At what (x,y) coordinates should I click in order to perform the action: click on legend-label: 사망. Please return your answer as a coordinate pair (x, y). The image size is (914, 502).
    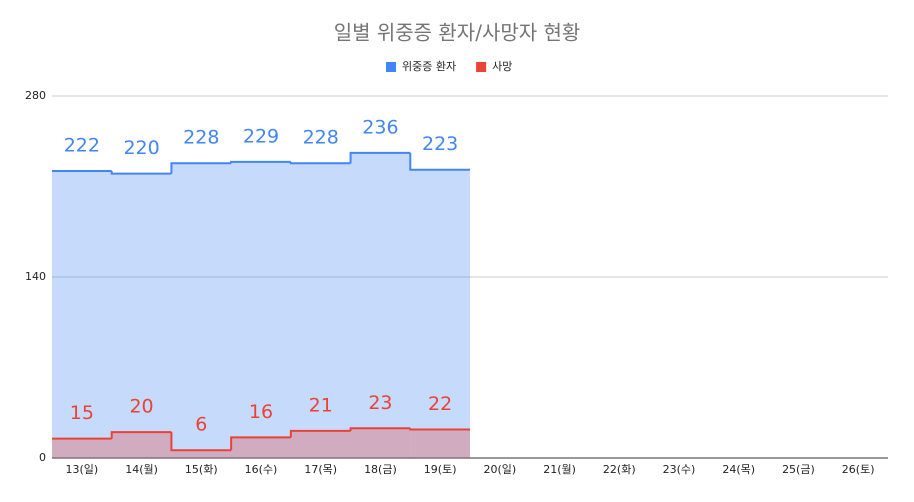
    Looking at the image, I should click on (502, 66).